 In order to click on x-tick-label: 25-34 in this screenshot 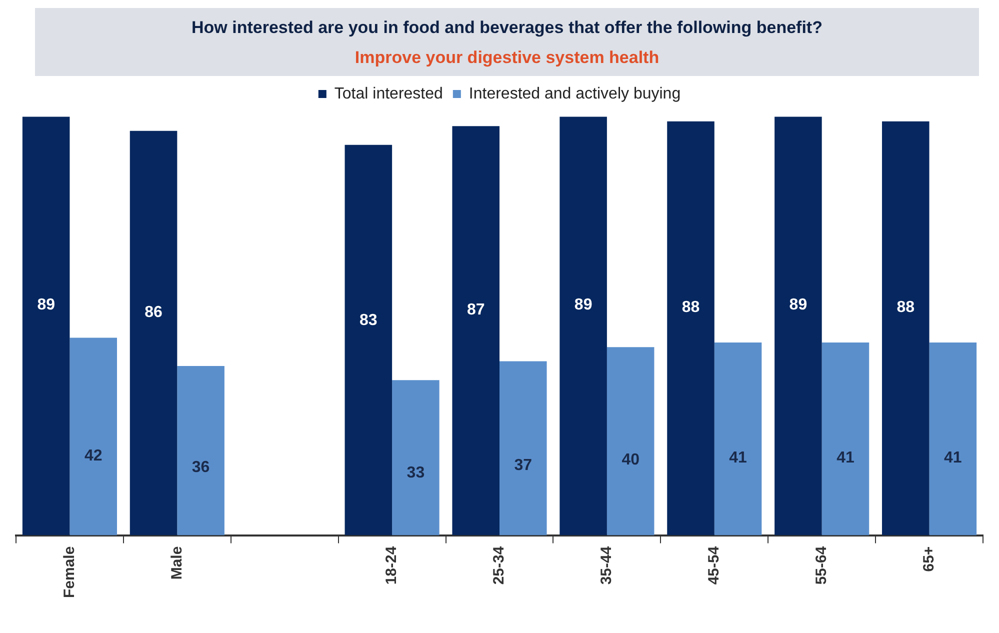, I will do `click(499, 565)`.